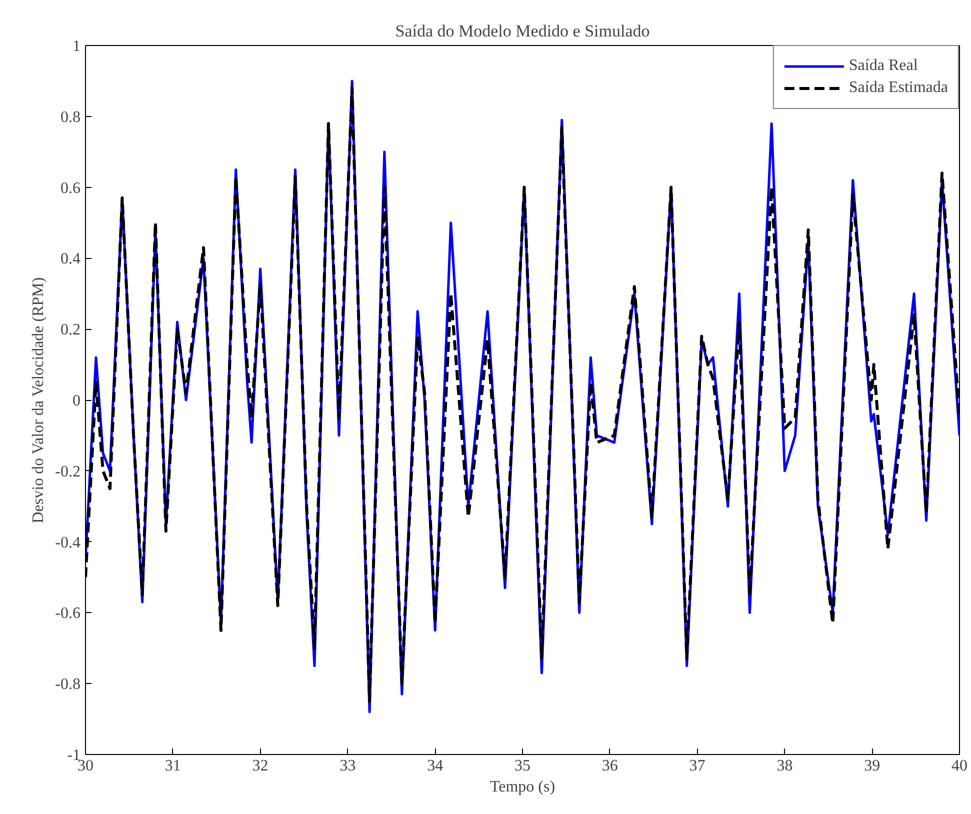  I want to click on y-tick-label: -0.4, so click(67, 543).